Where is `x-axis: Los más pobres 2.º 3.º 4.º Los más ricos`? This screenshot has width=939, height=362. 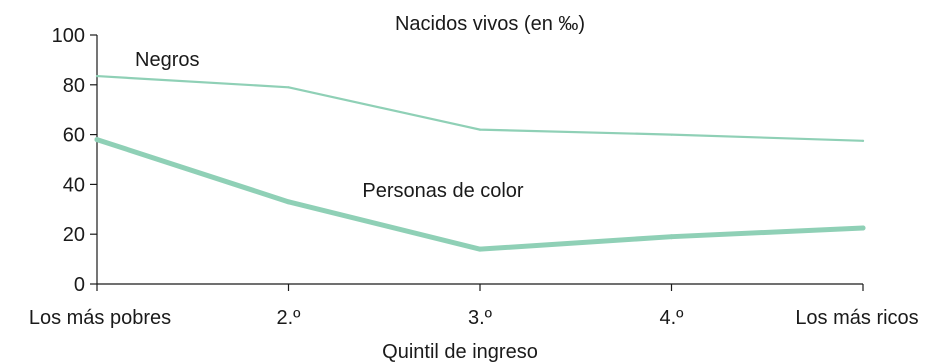
x-axis: Los más pobres 2.º 3.º 4.º Los más ricos is located at coordinates (474, 306).